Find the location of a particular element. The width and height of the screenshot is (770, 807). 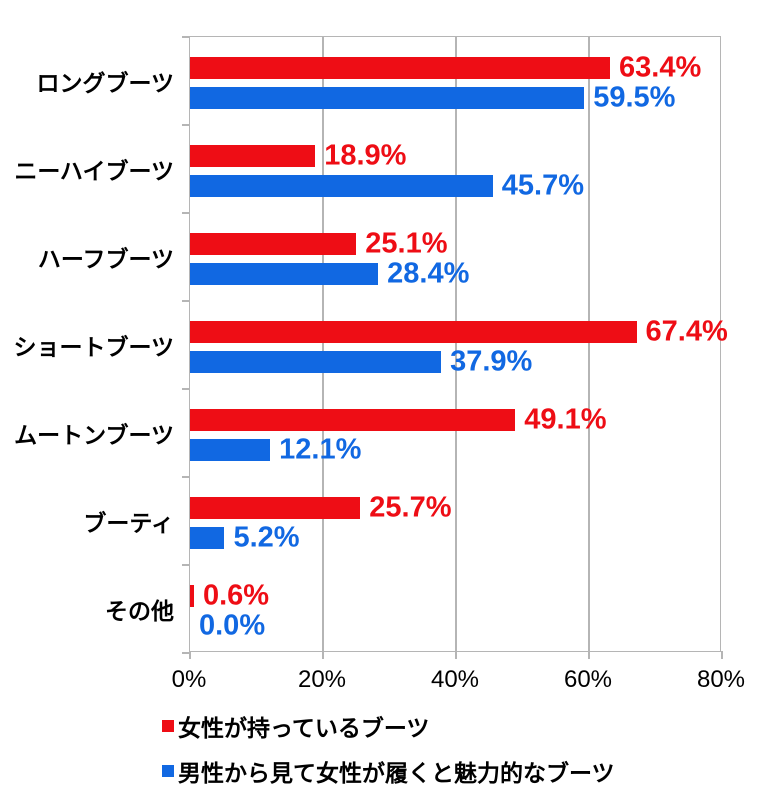

value-label: 28.4% is located at coordinates (428, 273).